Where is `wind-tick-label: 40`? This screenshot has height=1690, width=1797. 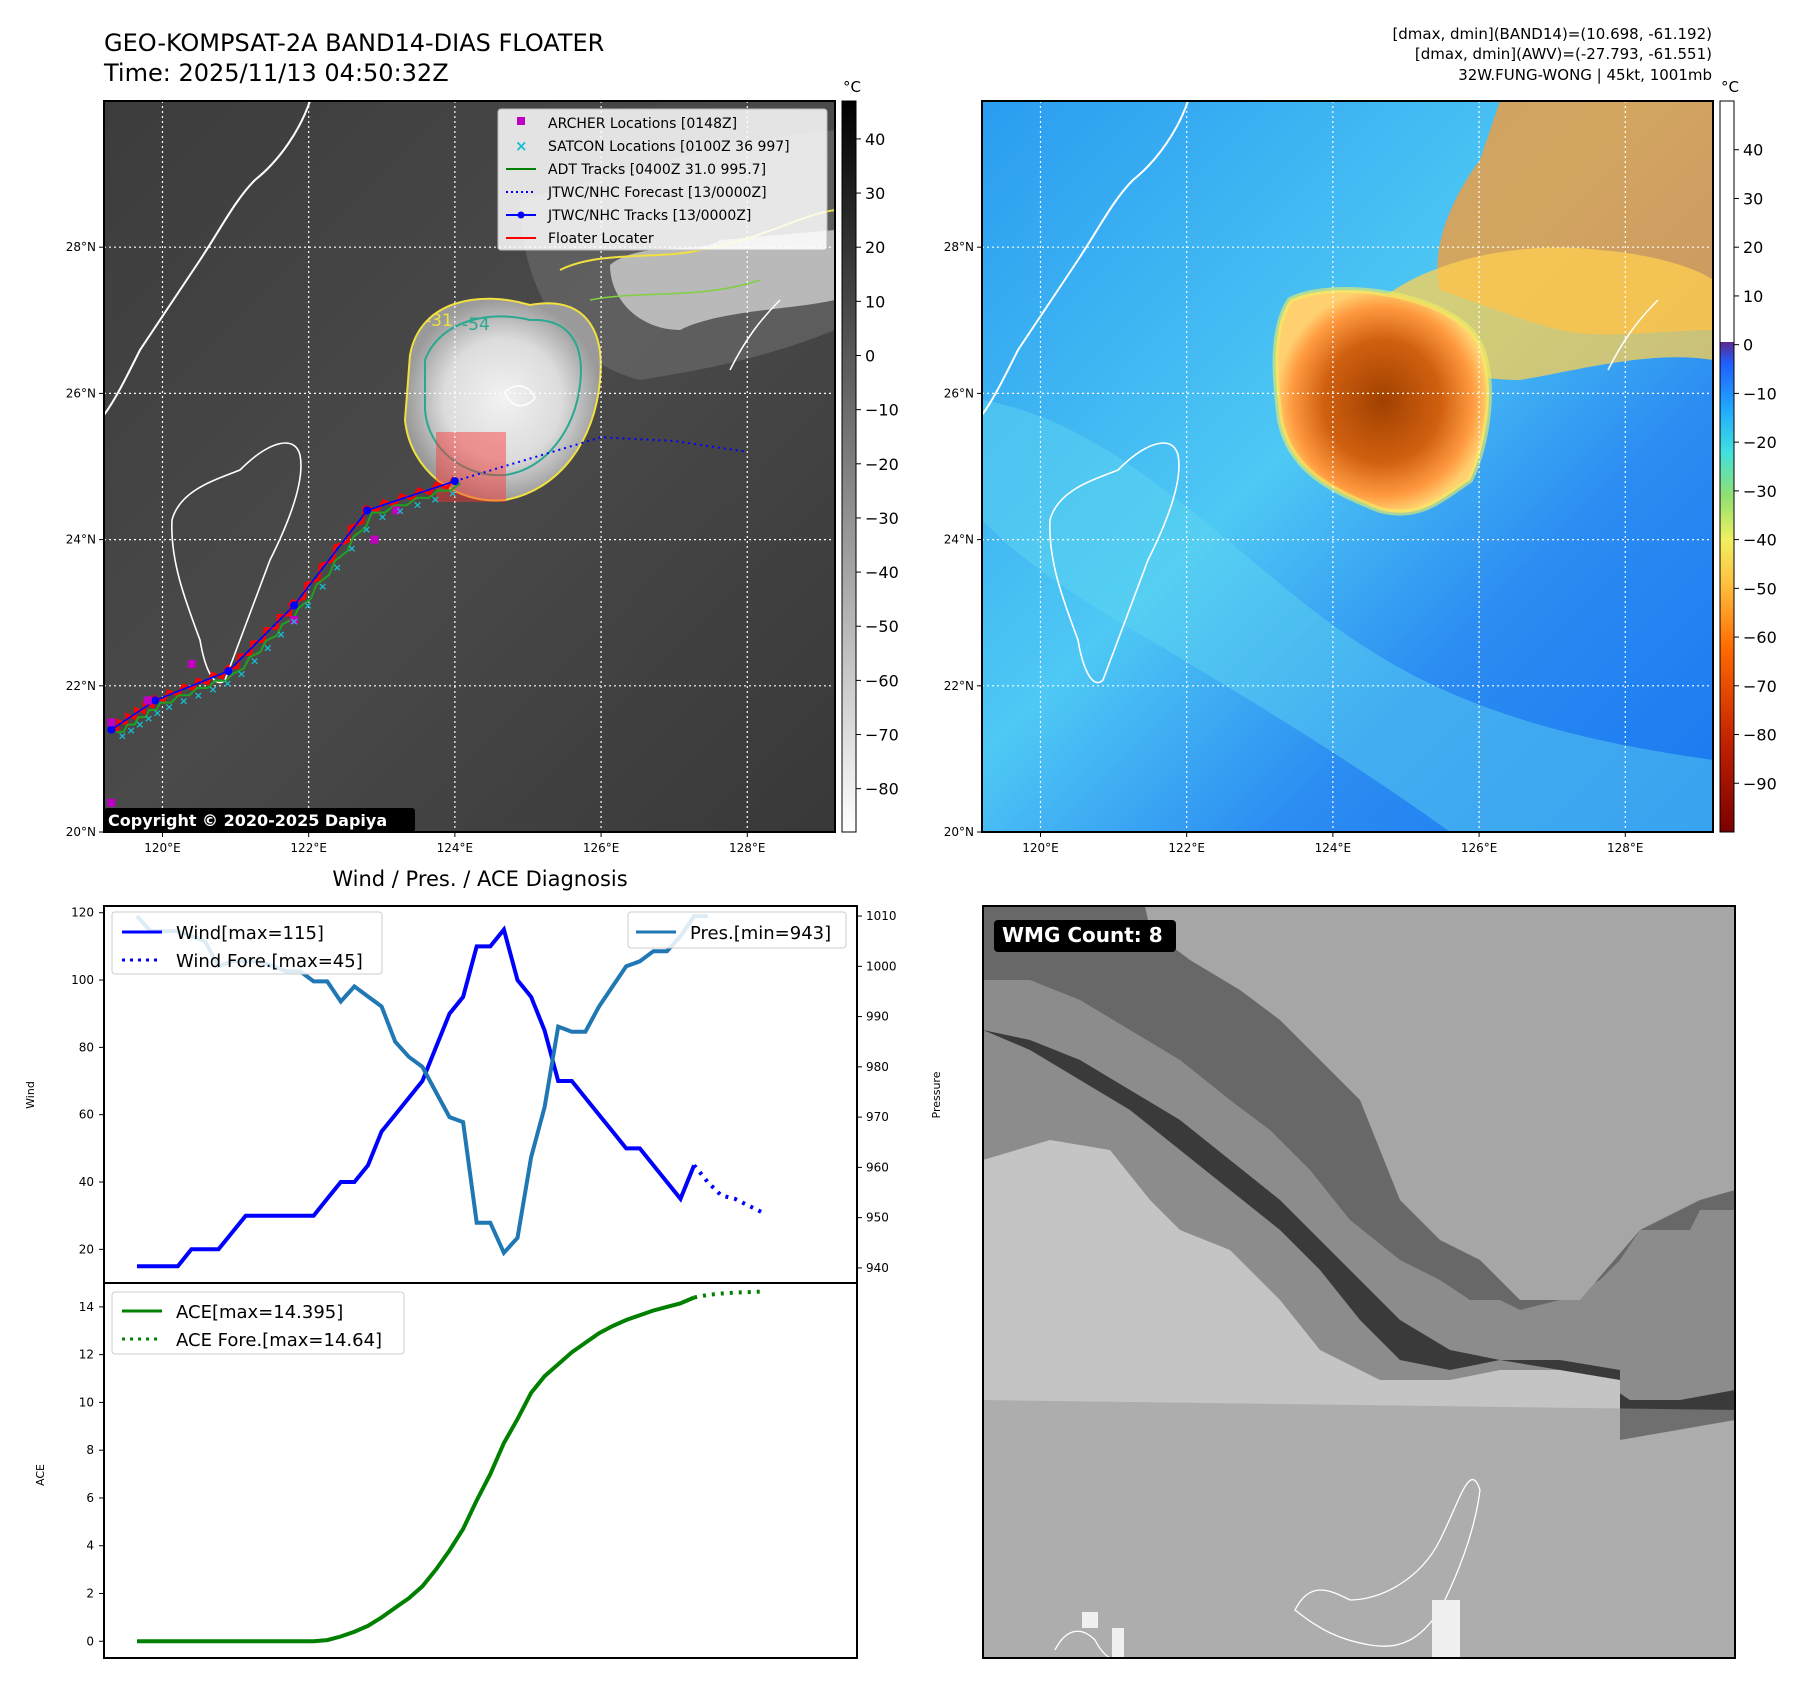
wind-tick-label: 40 is located at coordinates (86, 1182).